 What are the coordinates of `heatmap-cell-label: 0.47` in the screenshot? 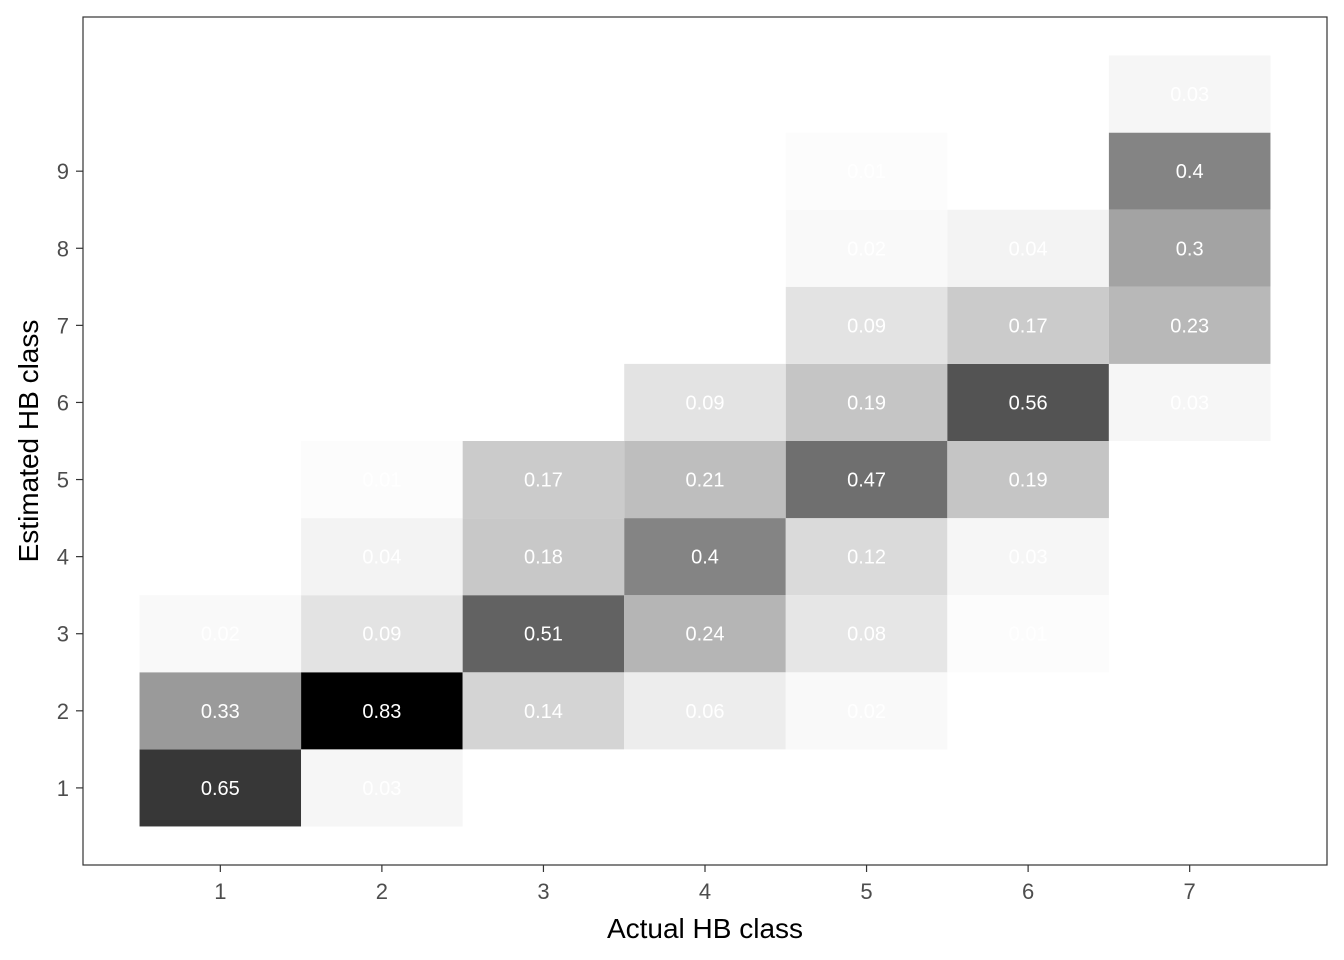 It's located at (866, 481).